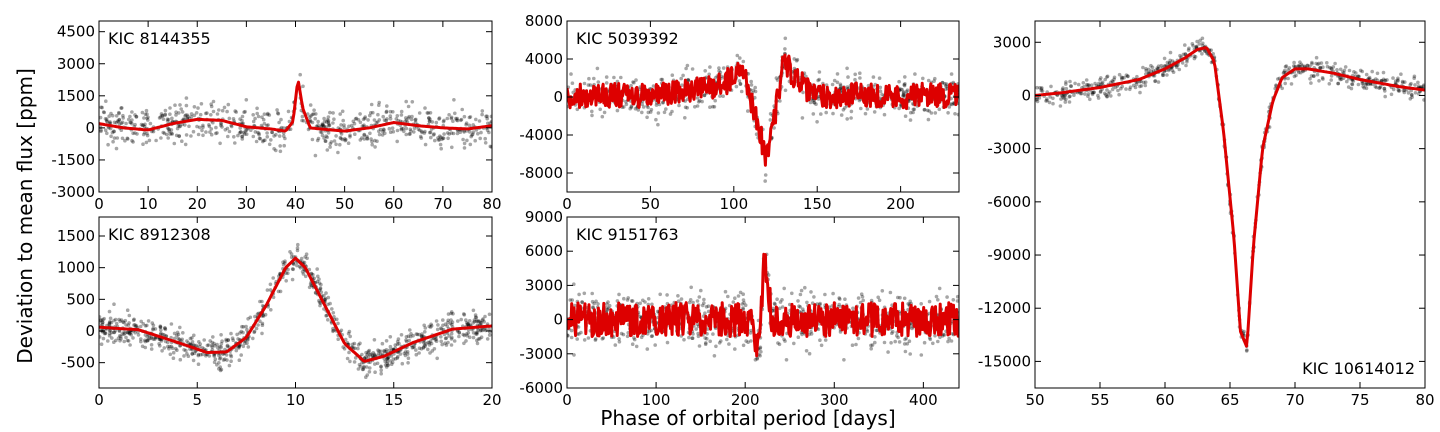 Image resolution: width=1440 pixels, height=432 pixels. I want to click on panel-label: KIC 5039392, so click(627, 38).